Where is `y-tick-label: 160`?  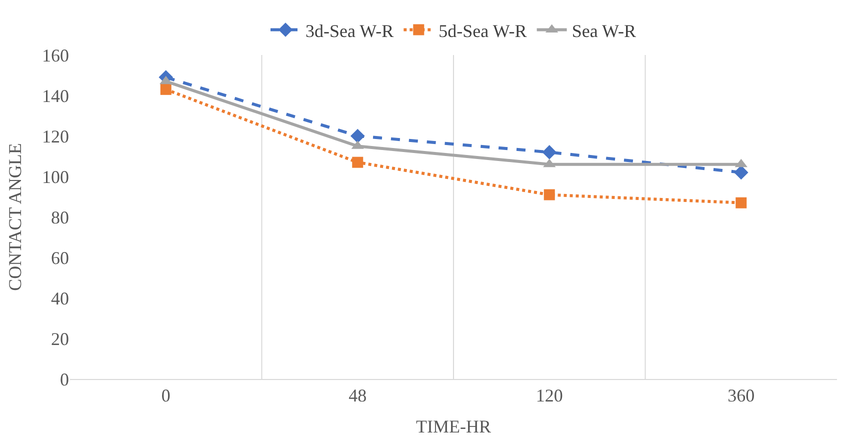 y-tick-label: 160 is located at coordinates (55, 55).